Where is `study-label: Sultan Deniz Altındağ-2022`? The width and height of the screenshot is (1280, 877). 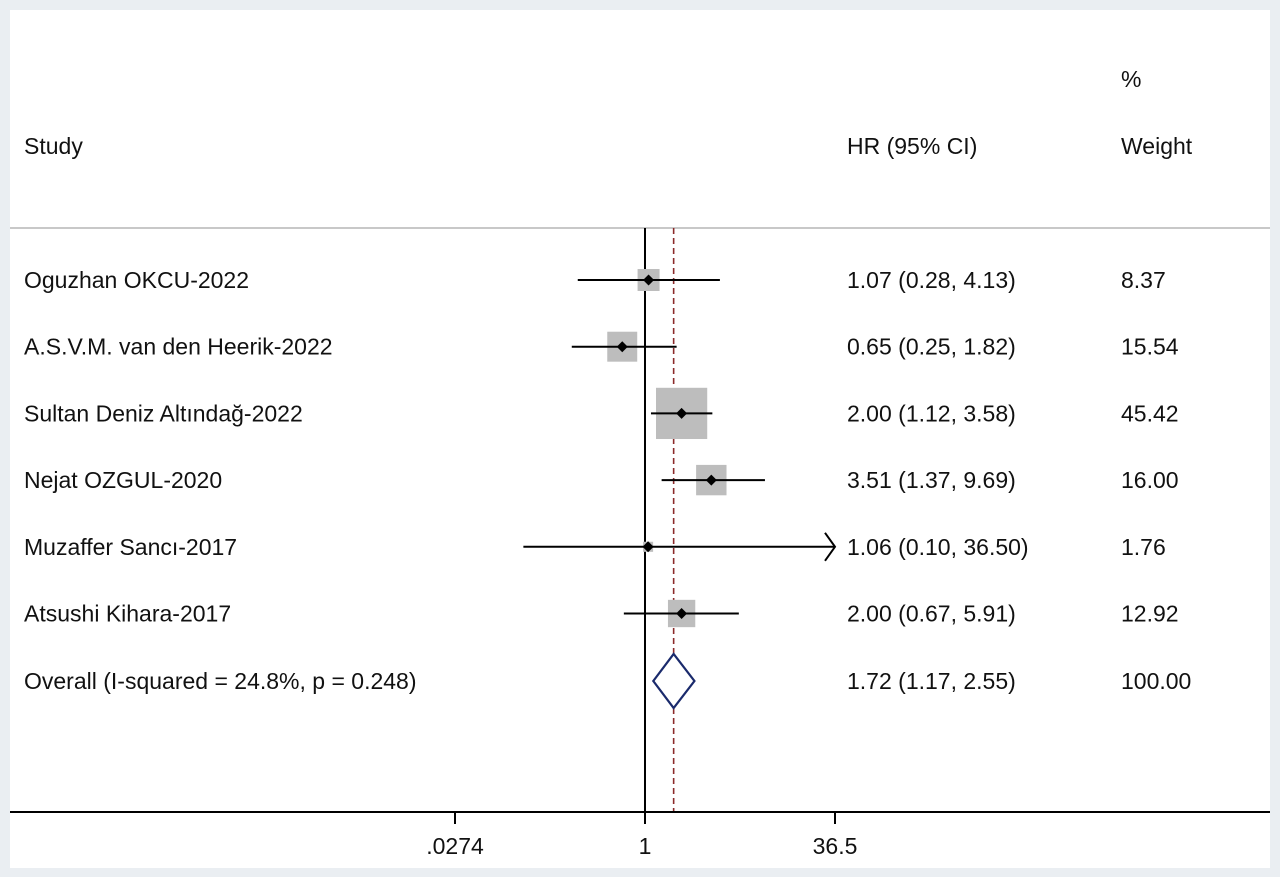 study-label: Sultan Deniz Altındağ-2022 is located at coordinates (163, 413).